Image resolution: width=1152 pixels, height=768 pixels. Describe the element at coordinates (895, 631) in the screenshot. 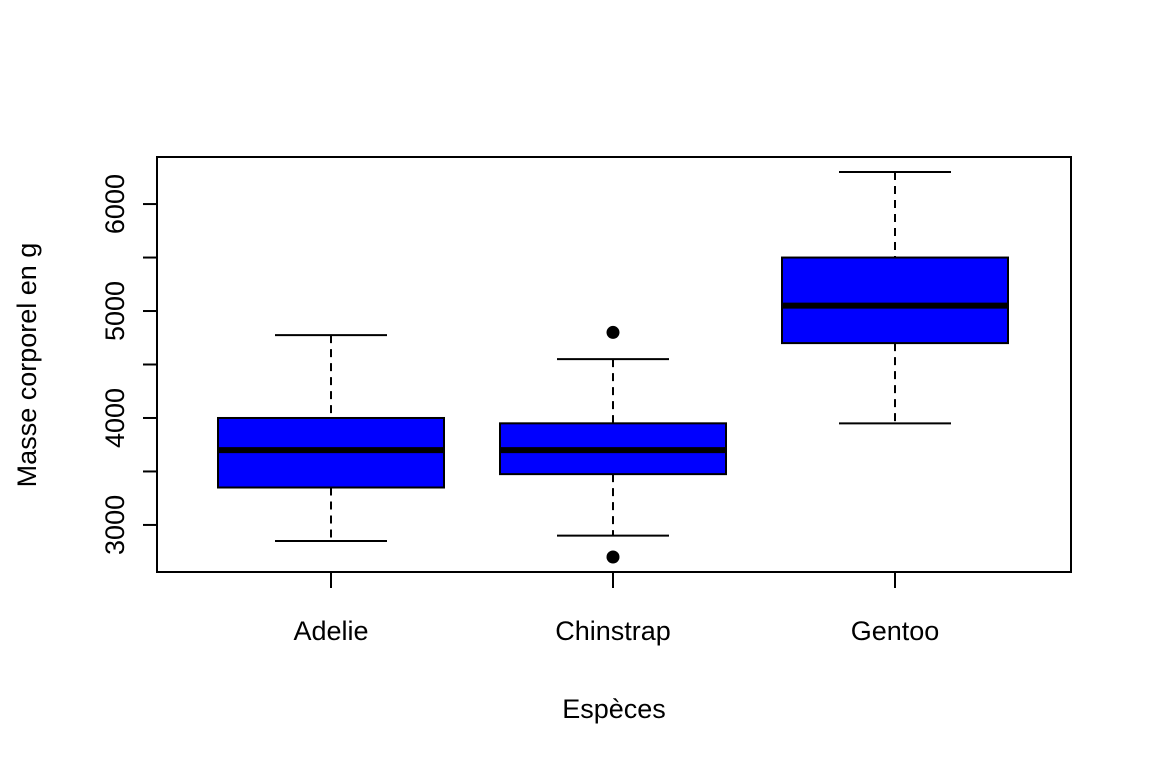

I see `x-tick-label: Gentoo` at that location.